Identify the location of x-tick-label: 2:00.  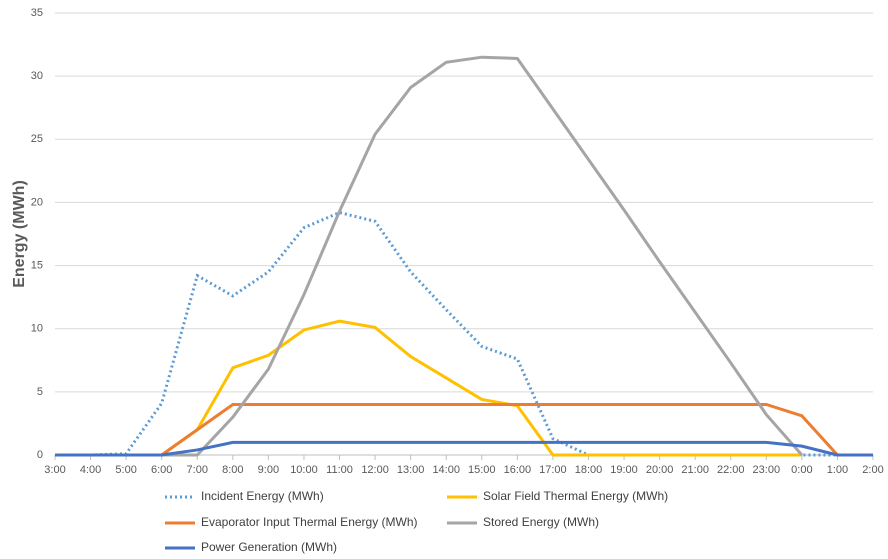
(872, 470).